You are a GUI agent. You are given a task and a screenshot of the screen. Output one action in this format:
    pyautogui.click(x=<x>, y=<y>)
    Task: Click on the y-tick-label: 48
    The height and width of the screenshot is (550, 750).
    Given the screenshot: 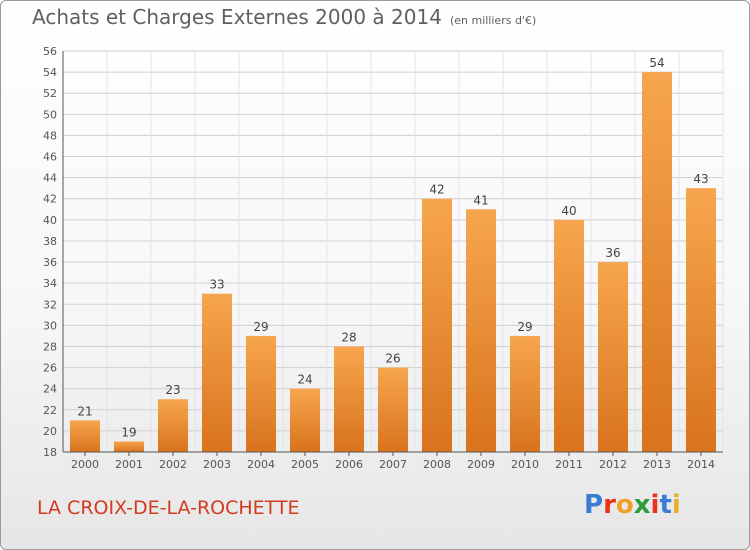 What is the action you would take?
    pyautogui.click(x=50, y=135)
    